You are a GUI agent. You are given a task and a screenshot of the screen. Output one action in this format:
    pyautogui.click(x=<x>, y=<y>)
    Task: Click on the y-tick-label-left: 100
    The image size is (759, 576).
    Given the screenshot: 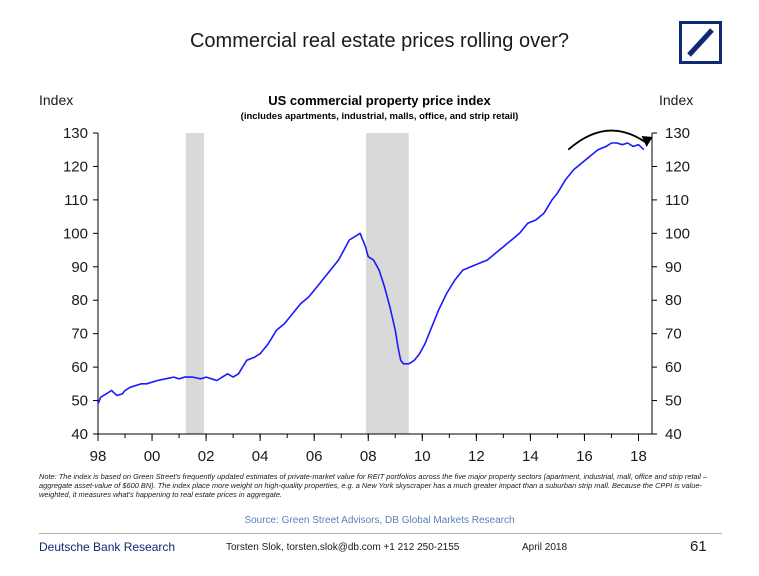 What is the action you would take?
    pyautogui.click(x=75, y=233)
    